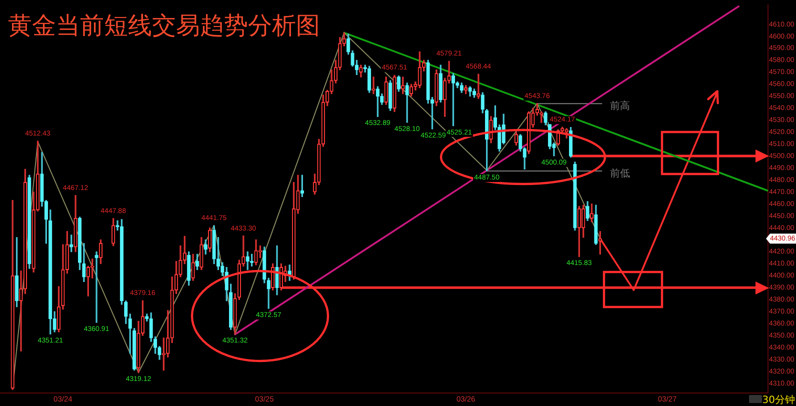  Describe the element at coordinates (164, 25) in the screenshot. I see `chart-title: 黄金当前短线交易趋势分析图` at that location.